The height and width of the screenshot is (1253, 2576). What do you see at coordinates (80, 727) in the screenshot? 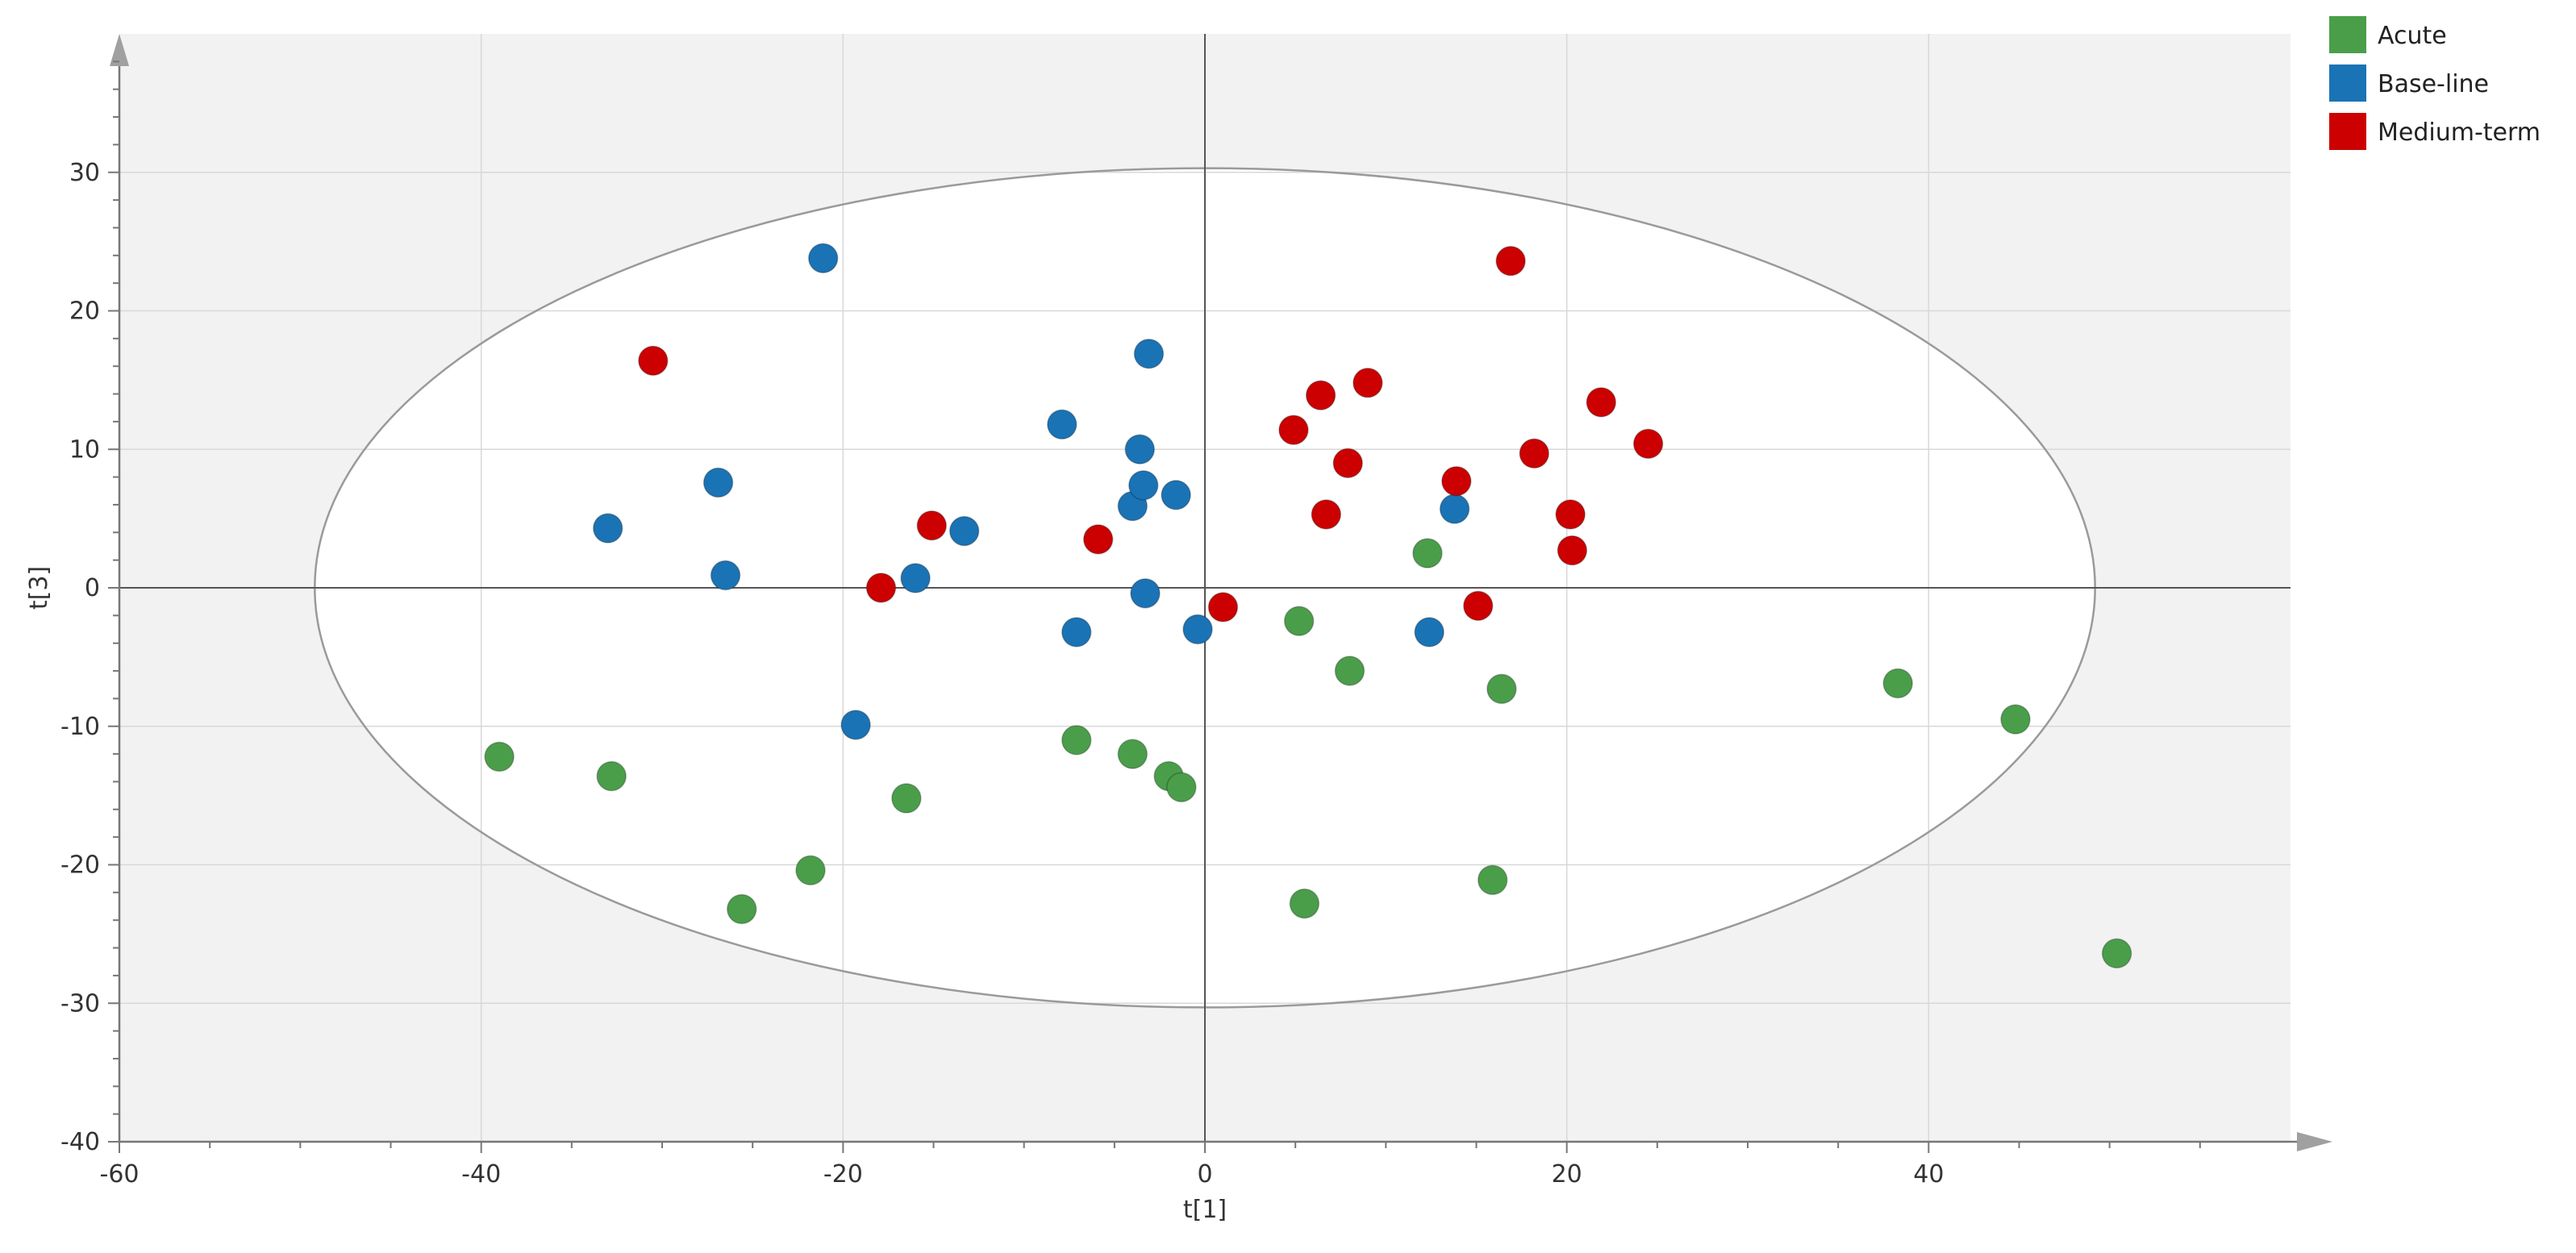
I see `y-tick-label: -10` at bounding box center [80, 727].